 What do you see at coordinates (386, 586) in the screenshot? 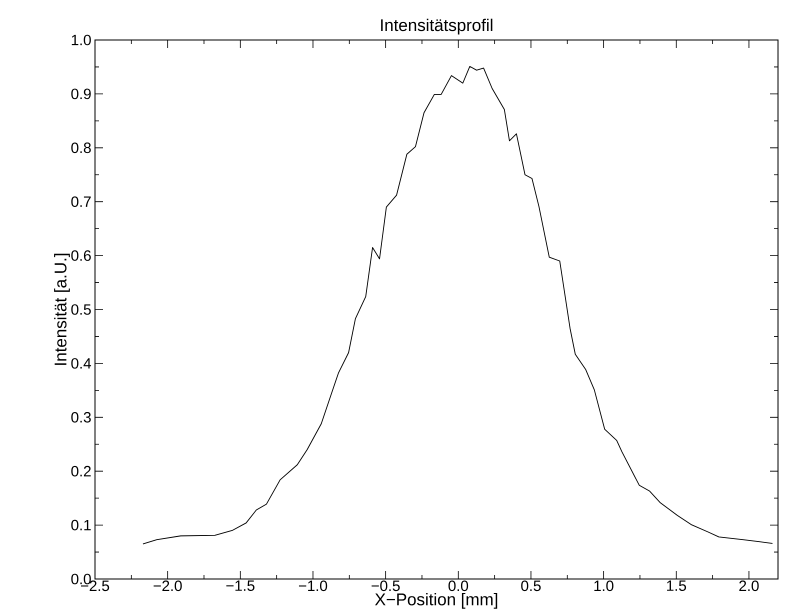
I see `x-tick-label: −0.5` at bounding box center [386, 586].